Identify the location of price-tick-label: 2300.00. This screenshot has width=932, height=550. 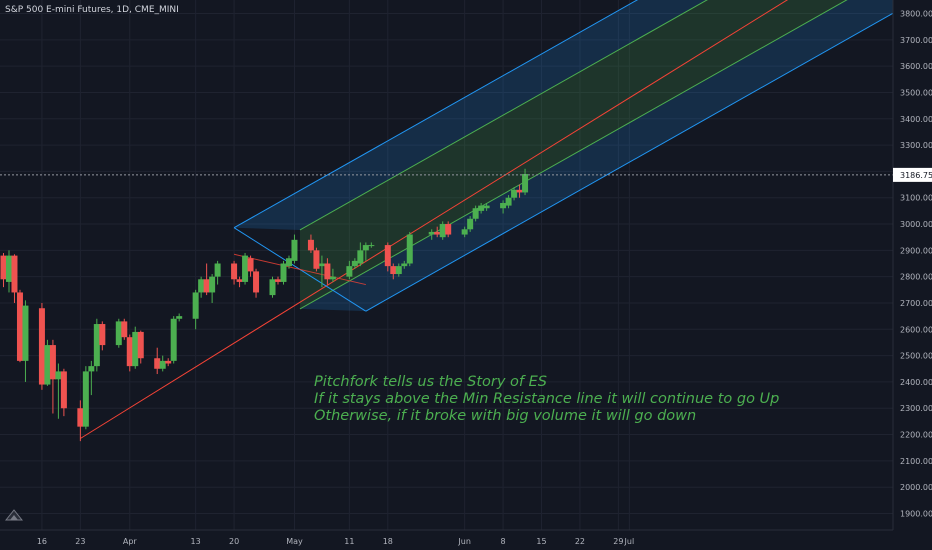
(916, 408).